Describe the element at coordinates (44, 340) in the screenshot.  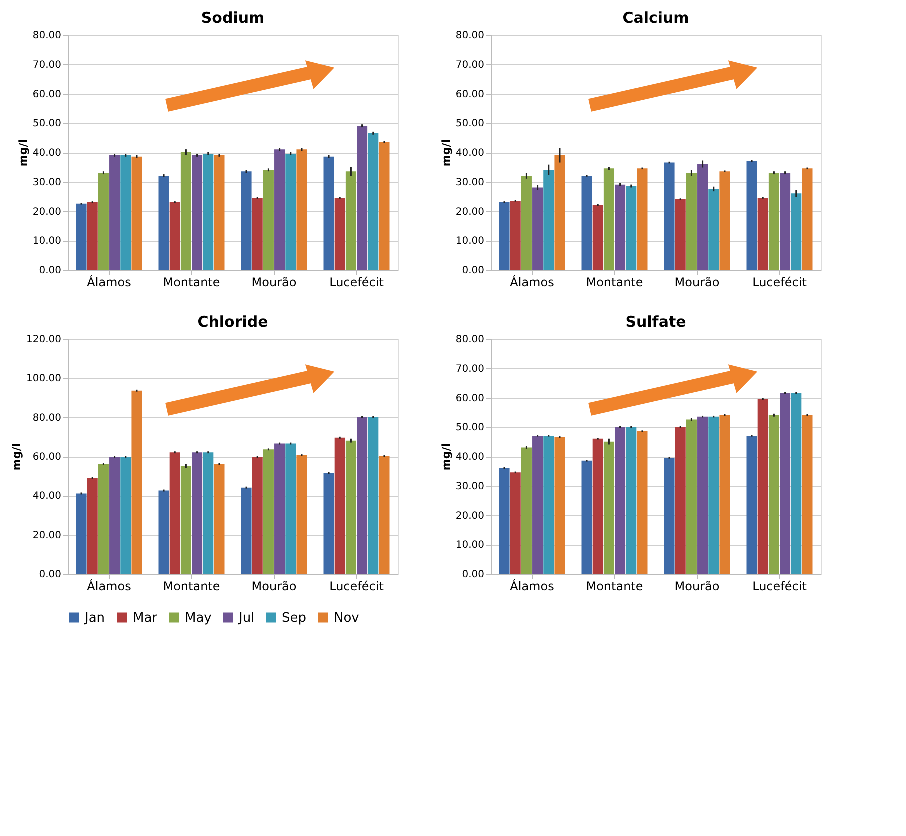
I see `y-tick-label: 120.00` at that location.